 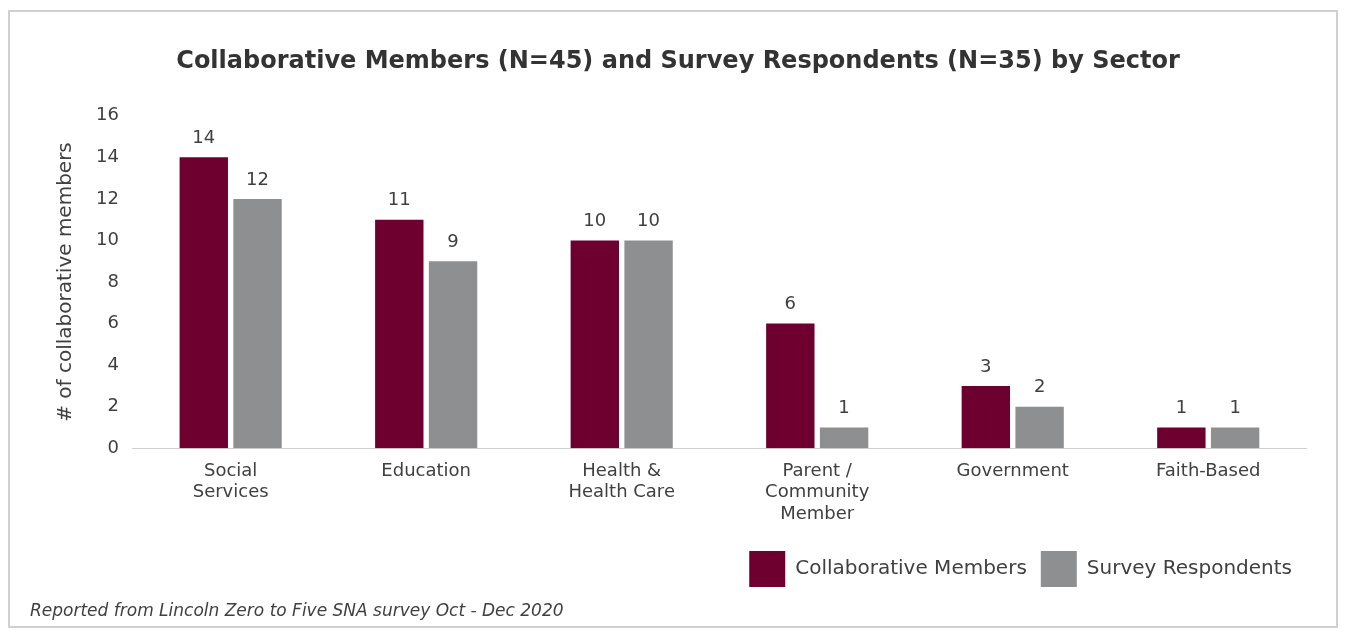 I want to click on x-tick-label: Social Services, so click(x=230, y=480).